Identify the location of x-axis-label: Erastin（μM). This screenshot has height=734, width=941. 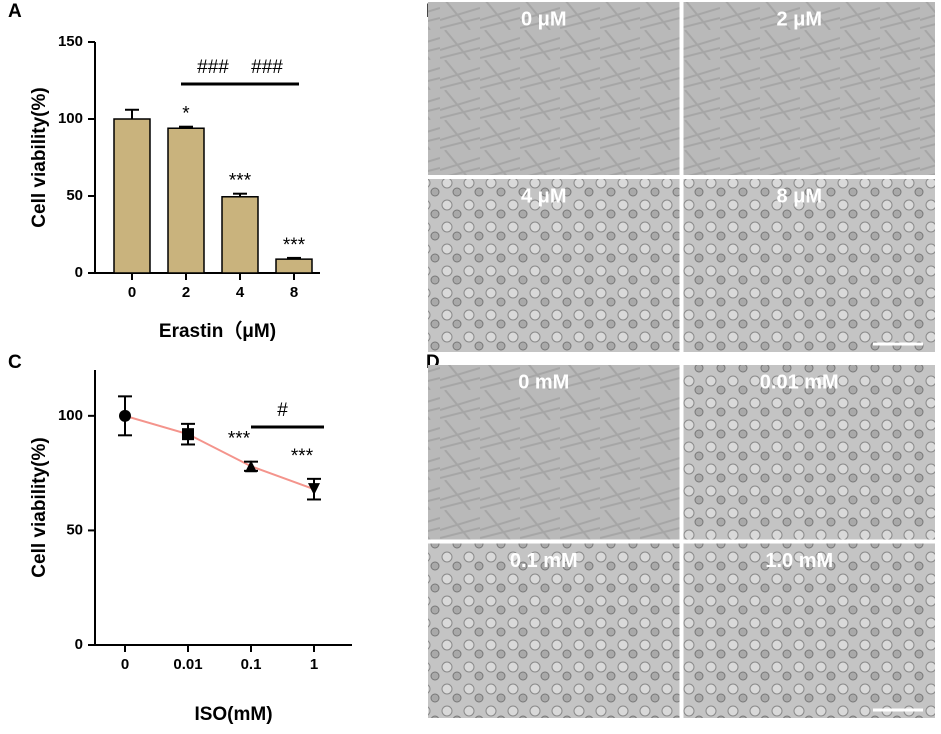
(217, 330).